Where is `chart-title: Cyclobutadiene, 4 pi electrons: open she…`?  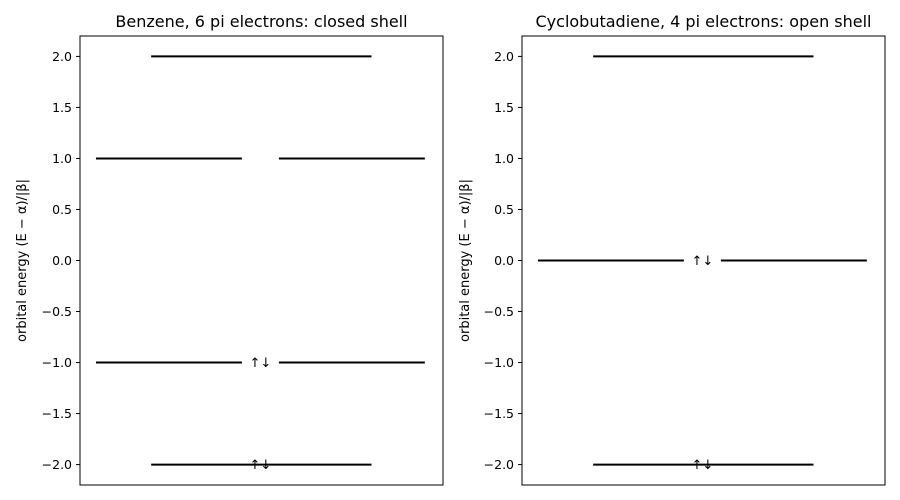 chart-title: Cyclobutadiene, 4 pi electrons: open she… is located at coordinates (704, 21).